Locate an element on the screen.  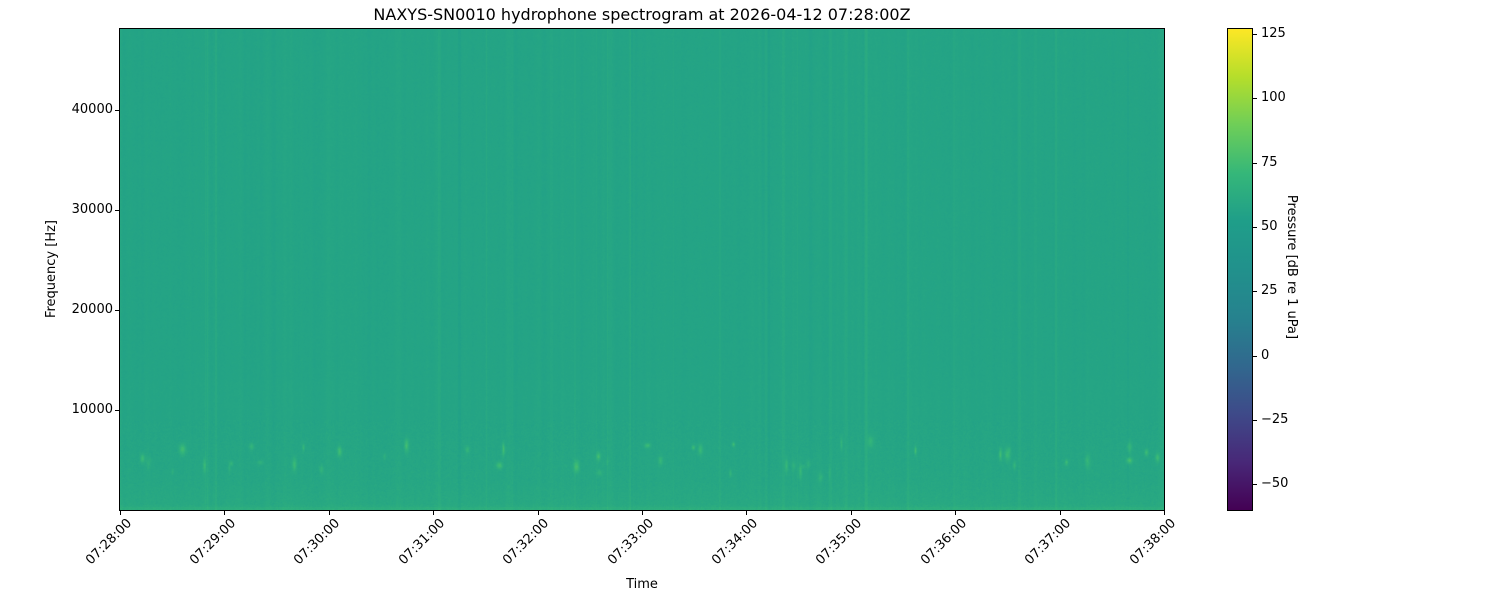
colorbar-tick-label: 75 is located at coordinates (1269, 162).